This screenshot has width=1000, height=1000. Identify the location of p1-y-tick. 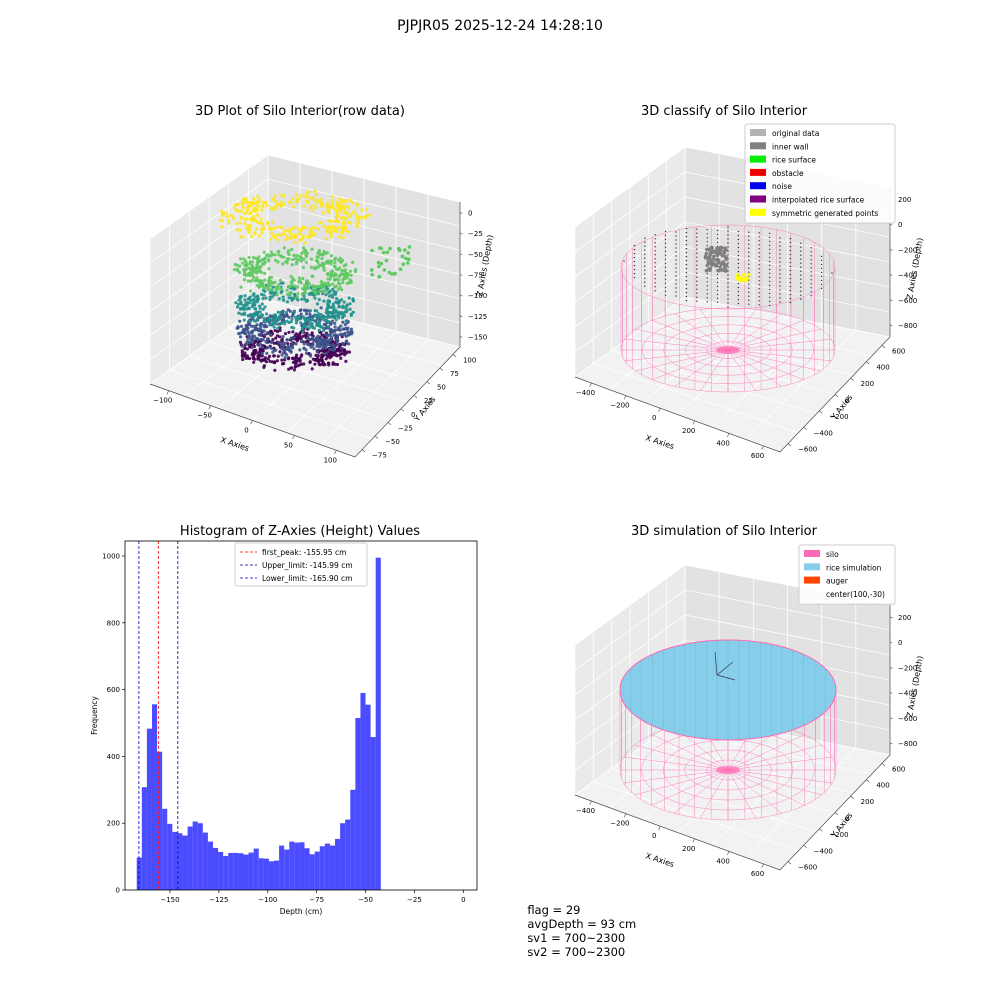
(376, 437).